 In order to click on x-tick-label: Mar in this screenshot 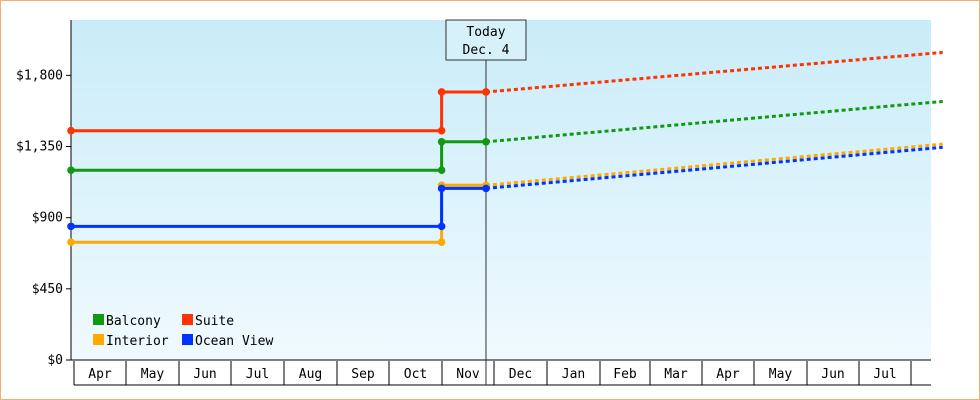, I will do `click(676, 374)`.